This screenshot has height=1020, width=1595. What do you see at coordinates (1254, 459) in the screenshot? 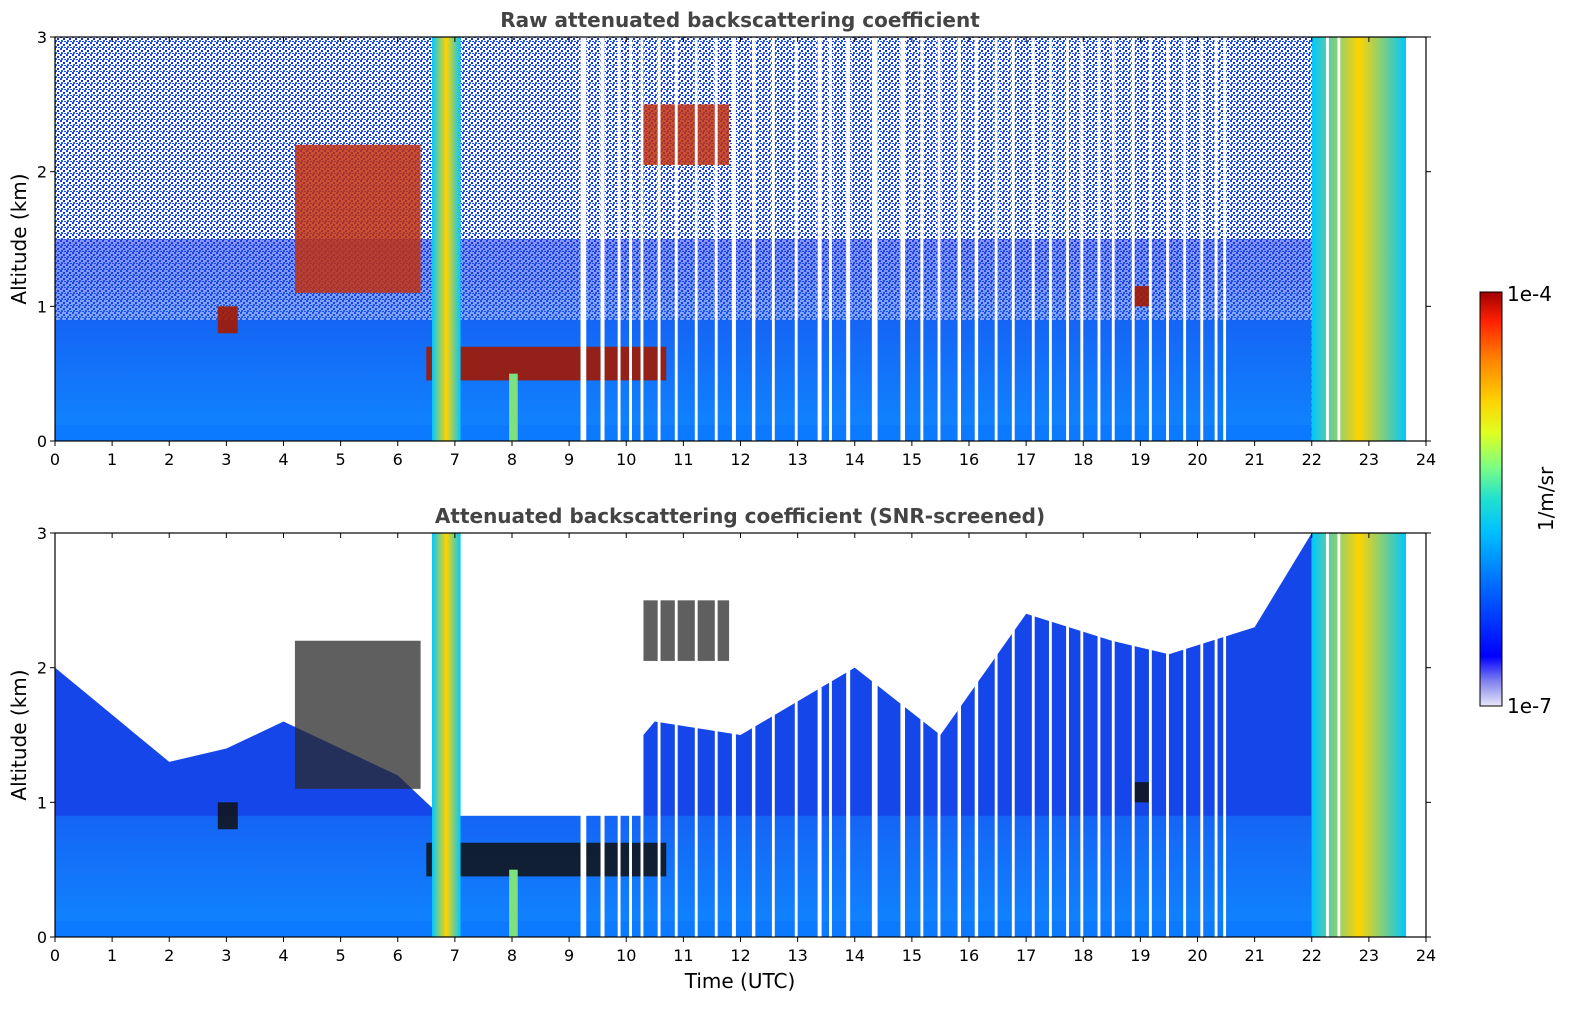
I see `x-tick-label: 21` at bounding box center [1254, 459].